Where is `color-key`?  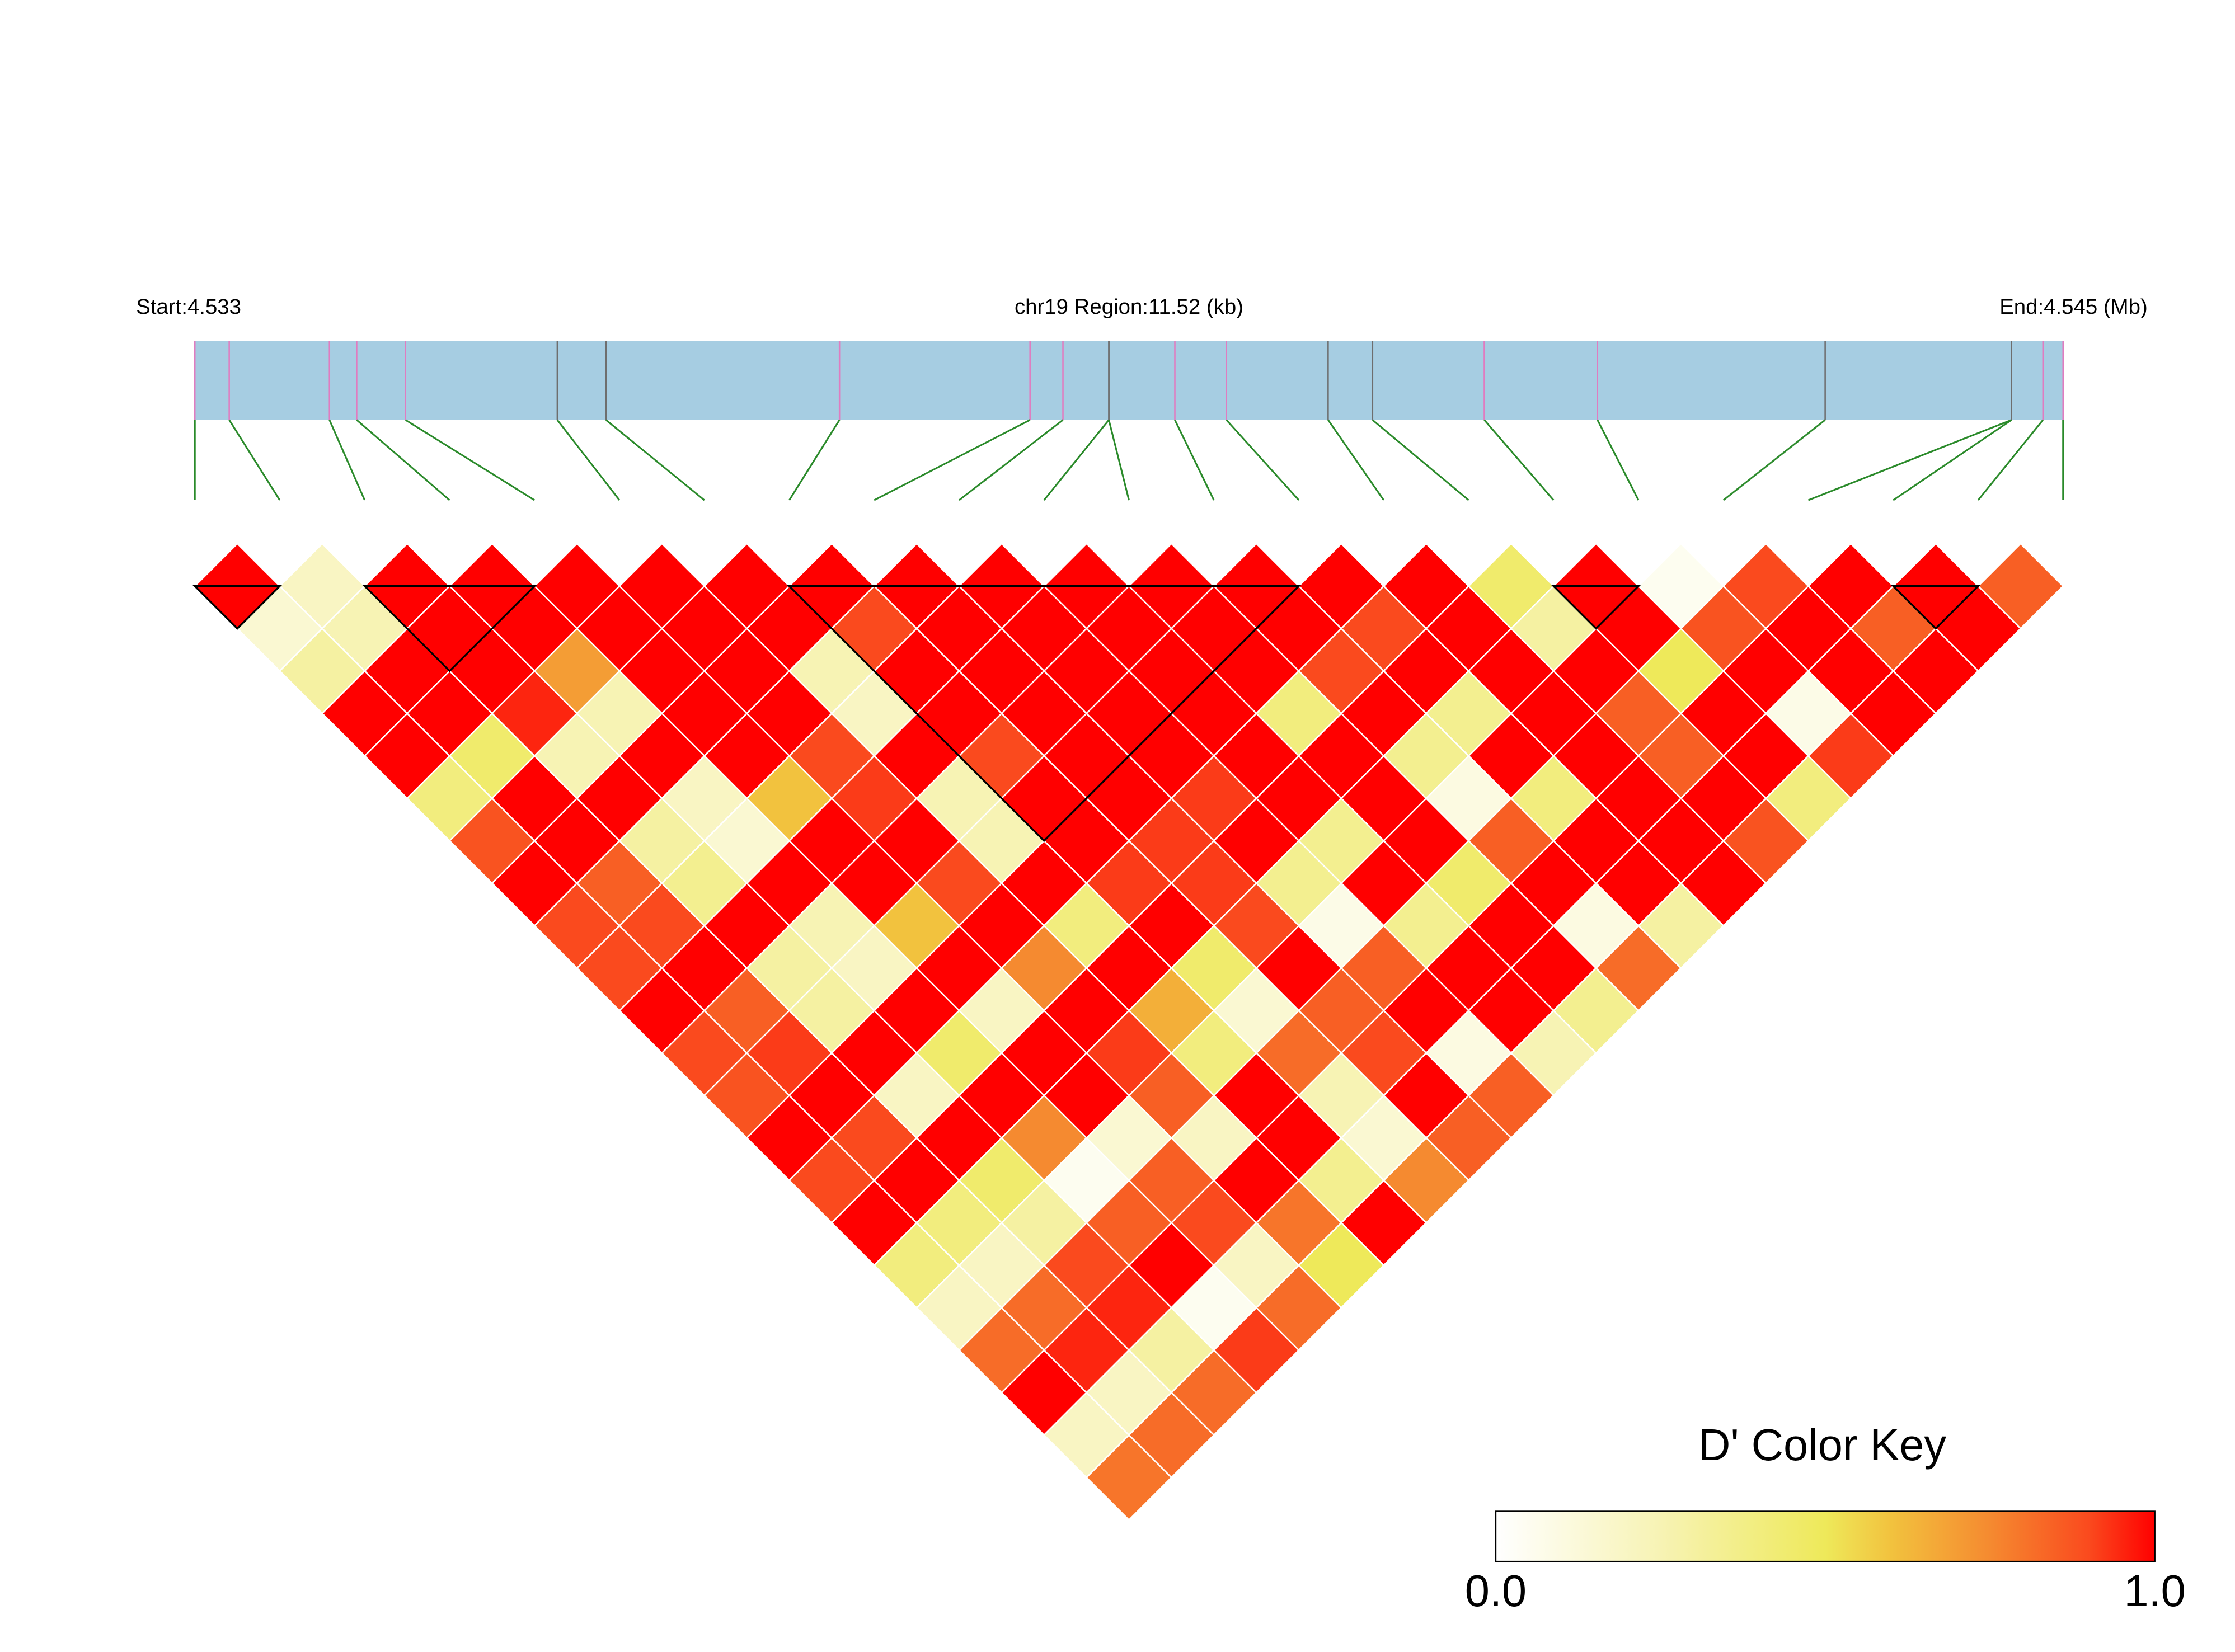
color-key is located at coordinates (1825, 1536).